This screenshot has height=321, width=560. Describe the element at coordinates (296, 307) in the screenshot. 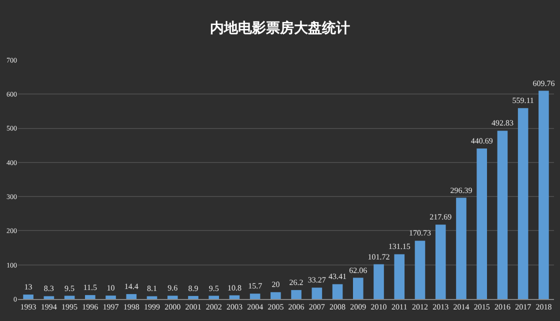

I see `x-tick-label: 2006` at that location.